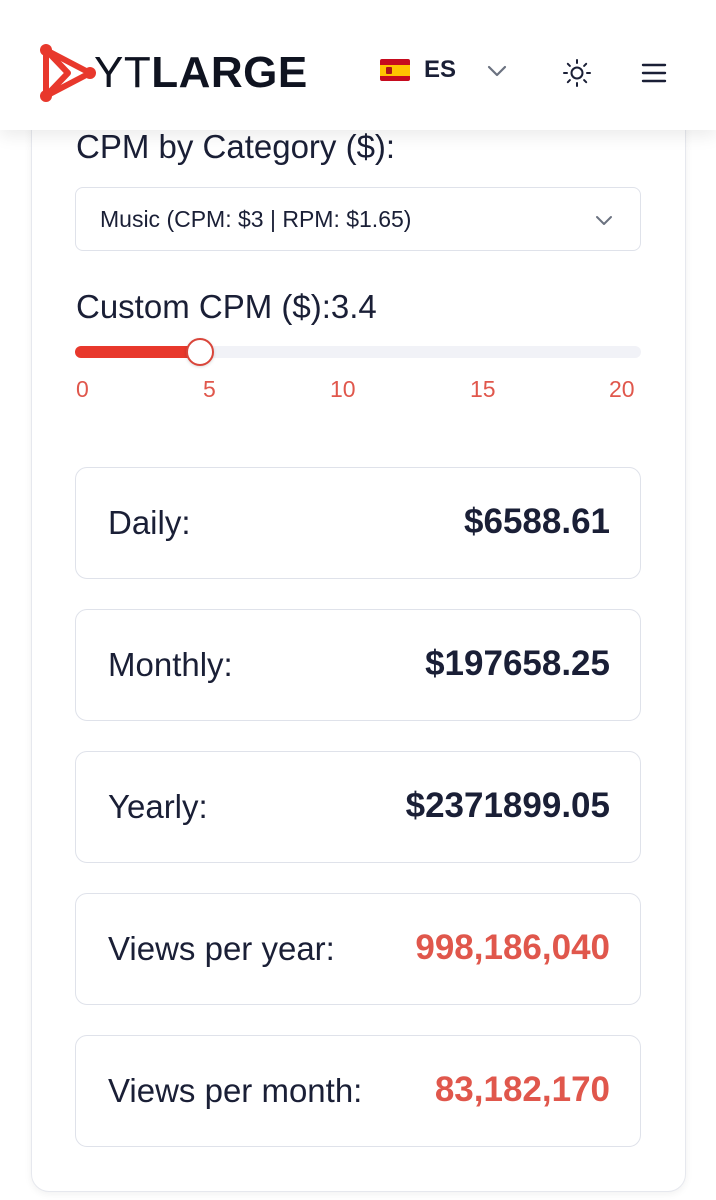  Describe the element at coordinates (200, 352) in the screenshot. I see `cpm-slider-thumb` at that location.